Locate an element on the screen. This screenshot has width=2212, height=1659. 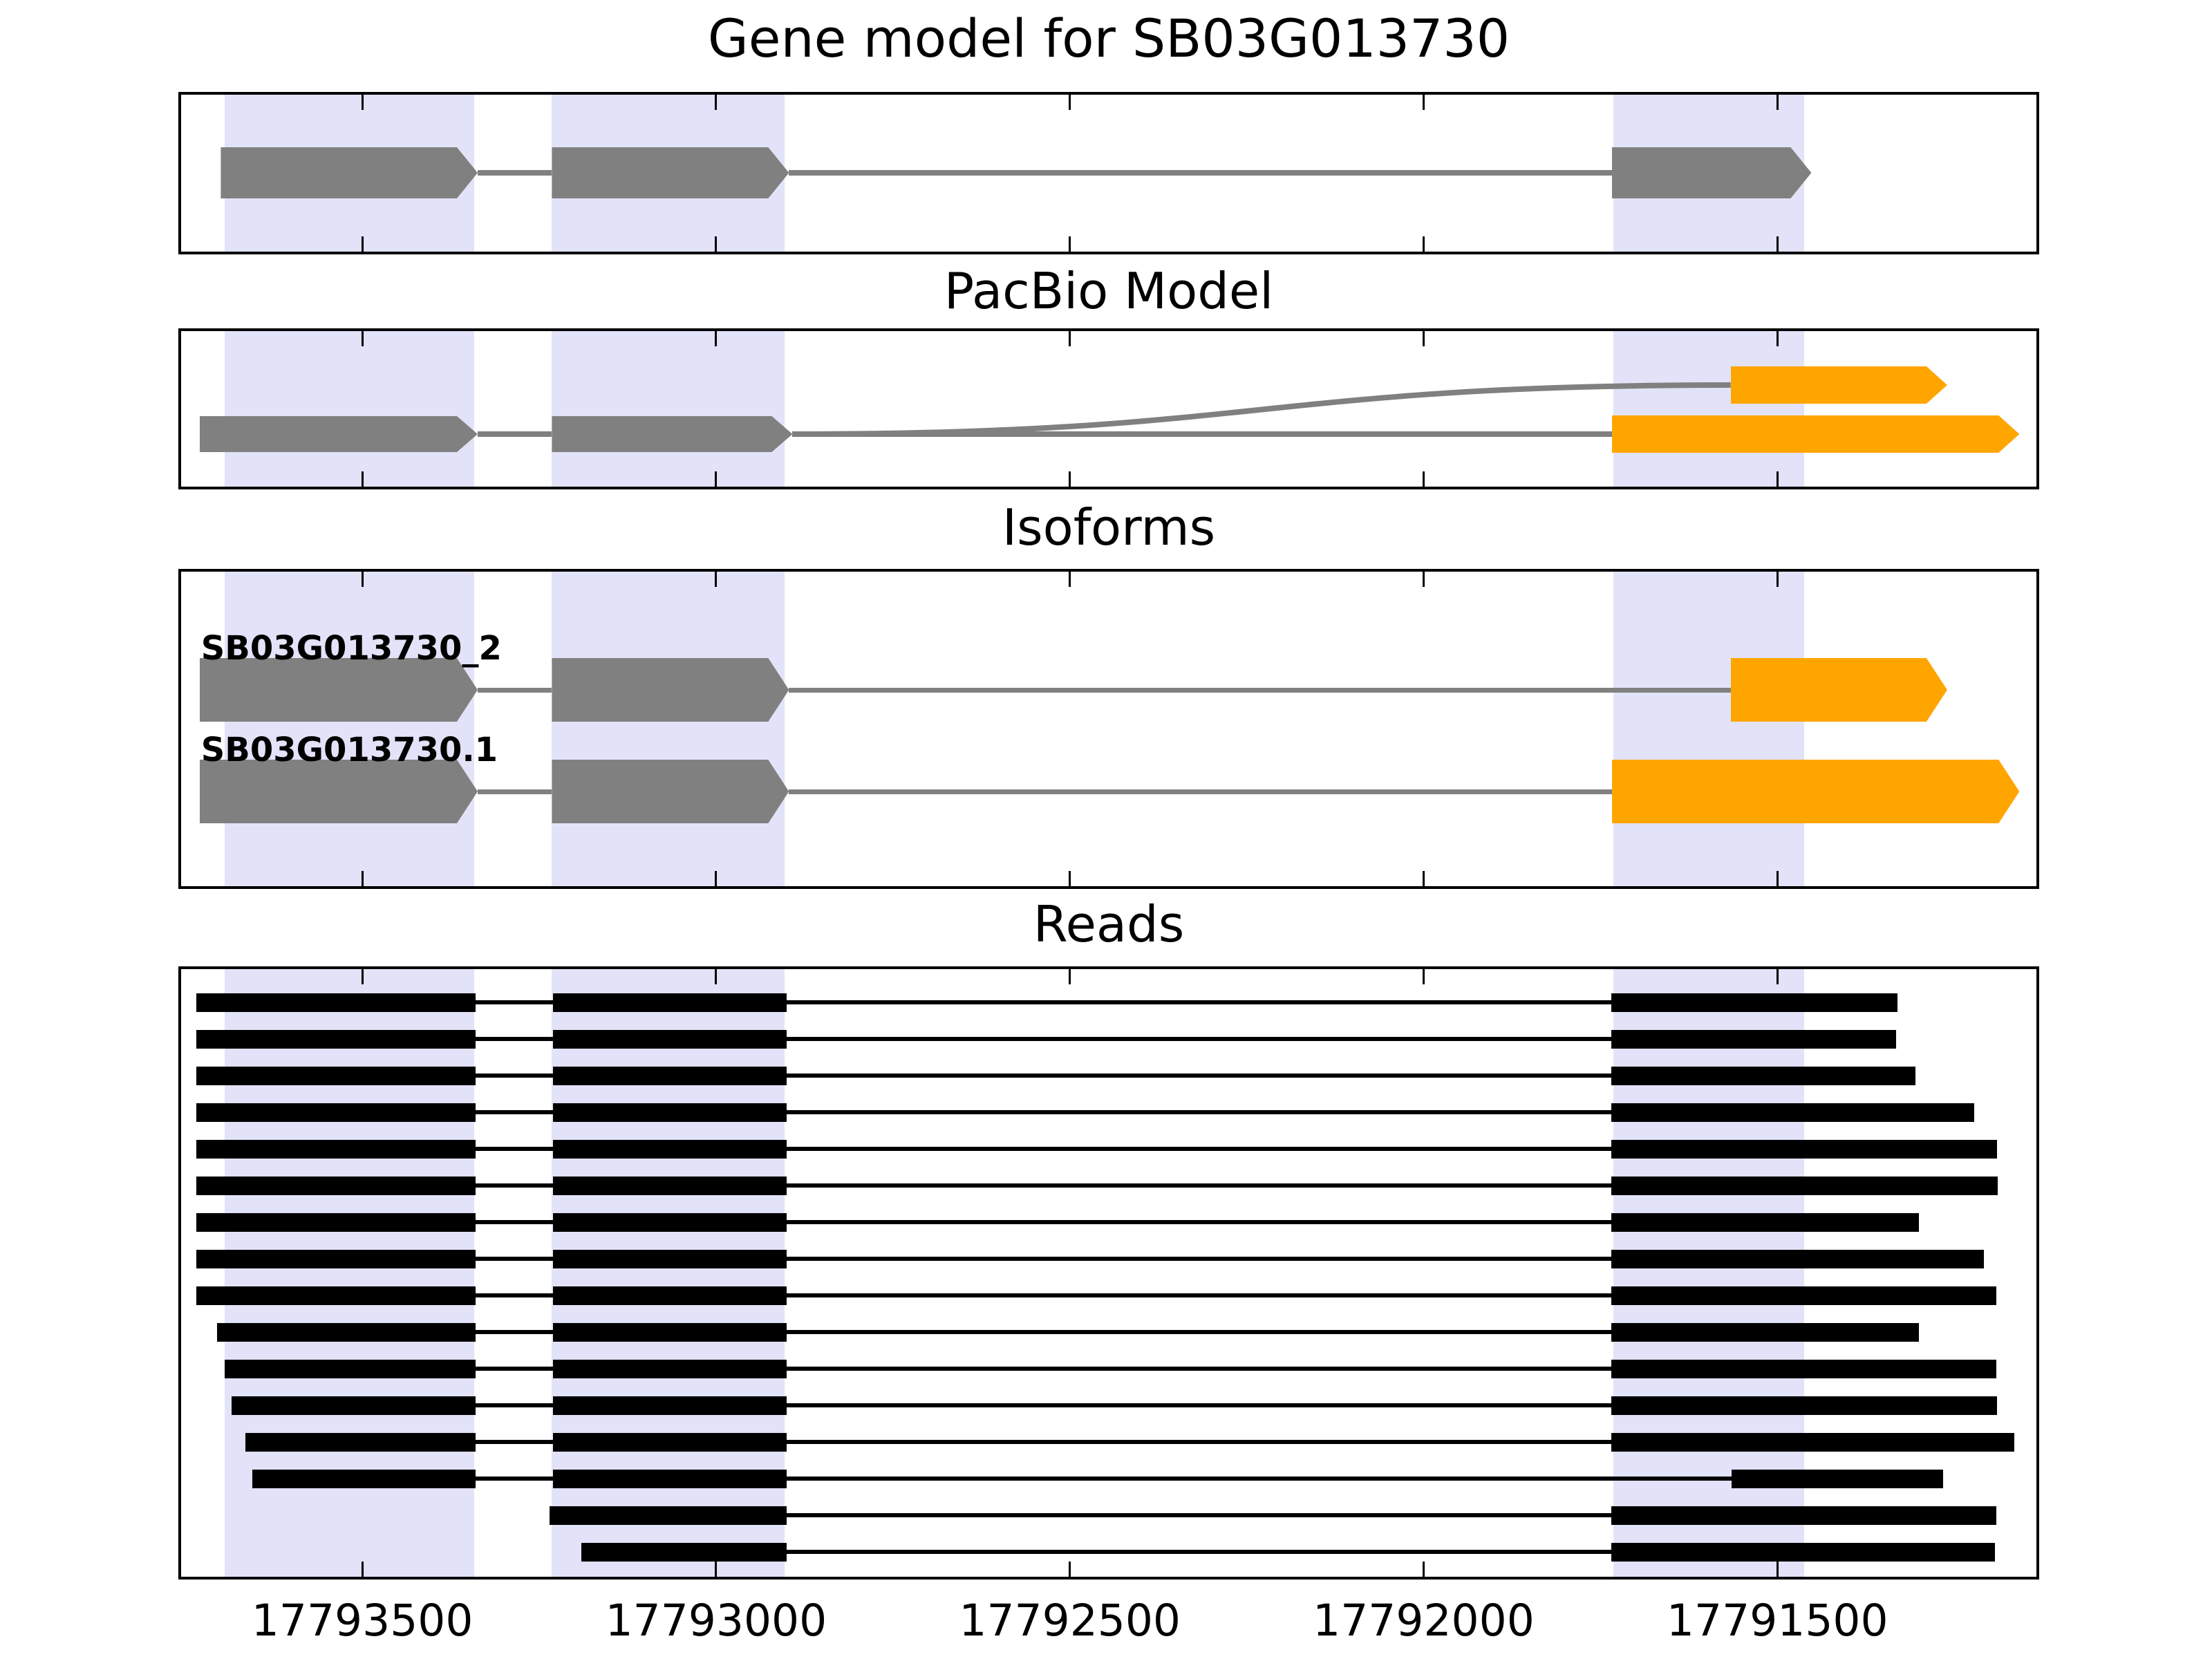
panel-title-isoforms: Isoforms is located at coordinates (1109, 527).